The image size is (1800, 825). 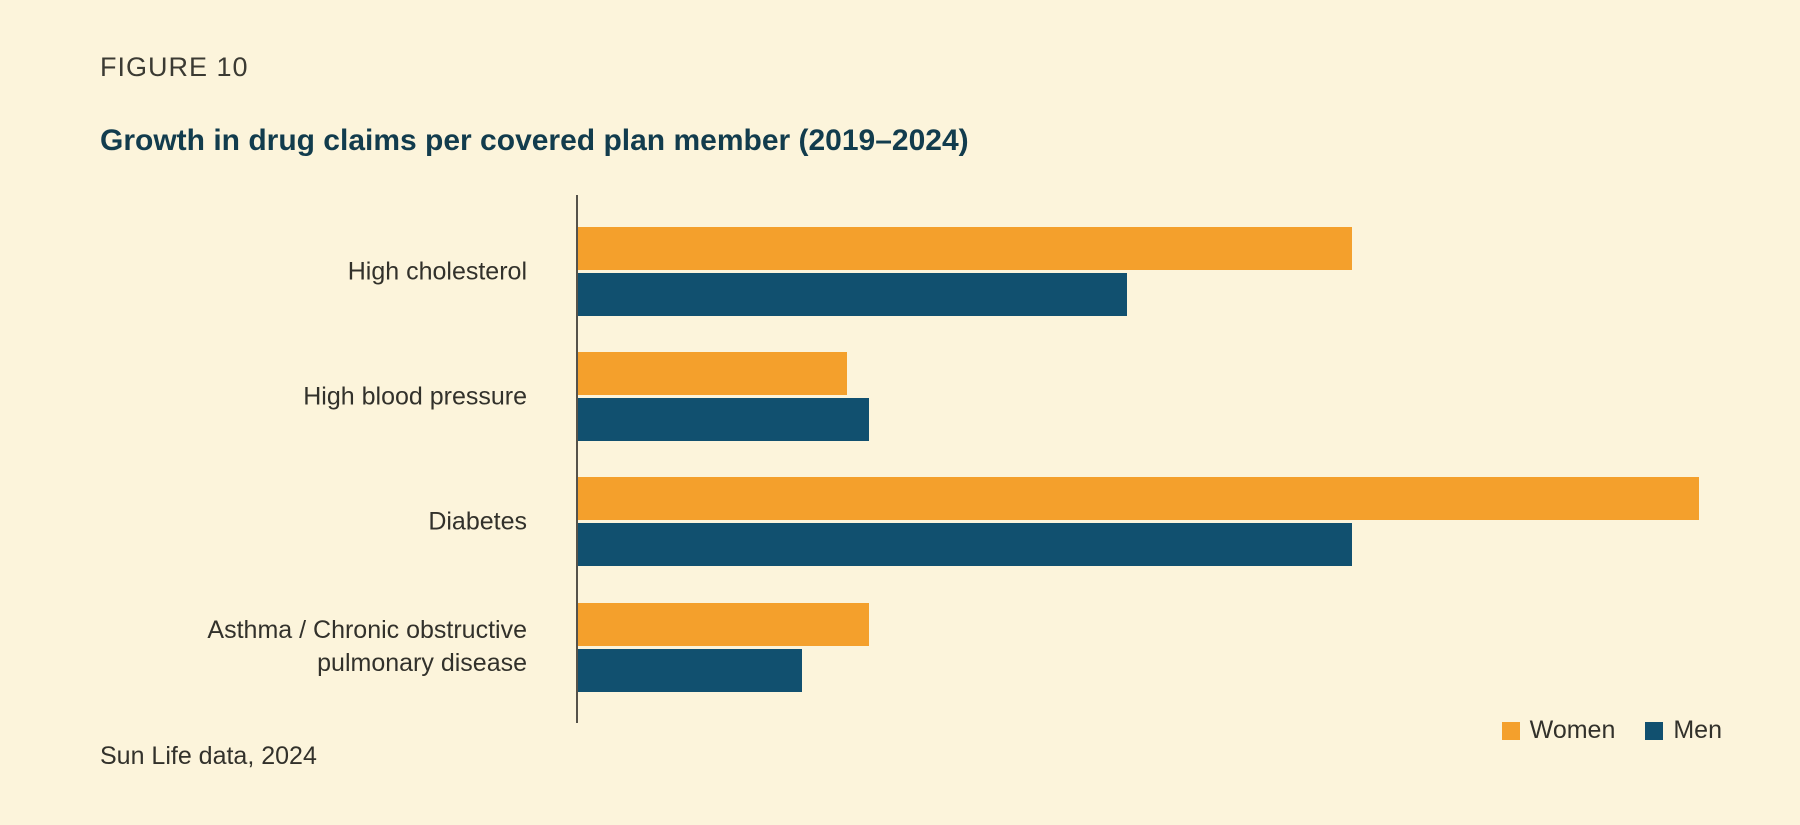 What do you see at coordinates (577, 459) in the screenshot?
I see `y-axis-line` at bounding box center [577, 459].